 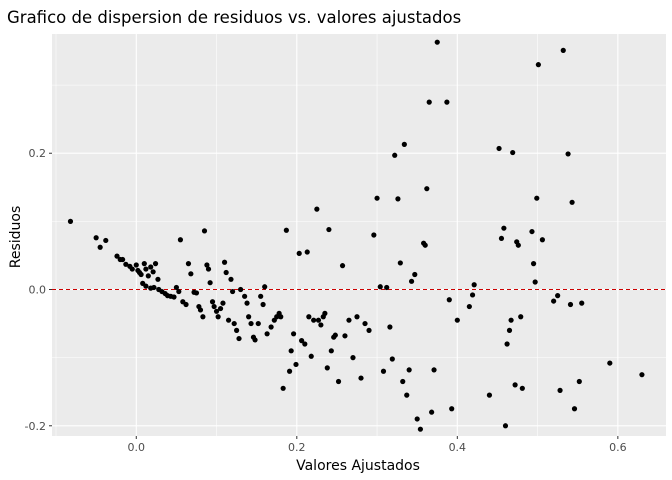 What do you see at coordinates (38, 290) in the screenshot?
I see `y-tick-label: 0.0` at bounding box center [38, 290].